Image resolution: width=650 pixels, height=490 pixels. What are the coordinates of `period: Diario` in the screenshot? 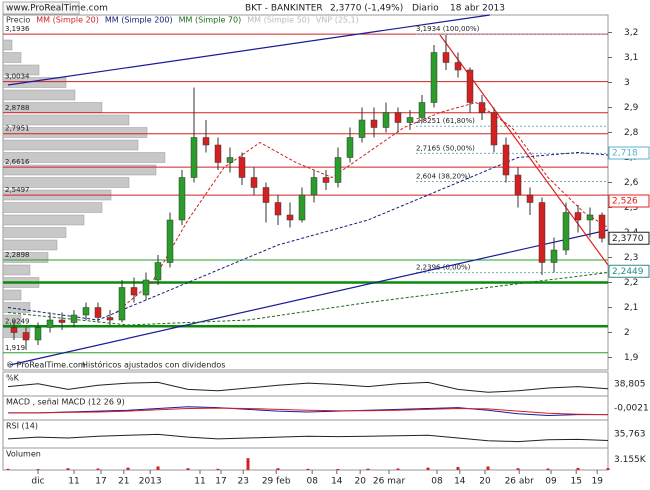 It's located at (425, 9).